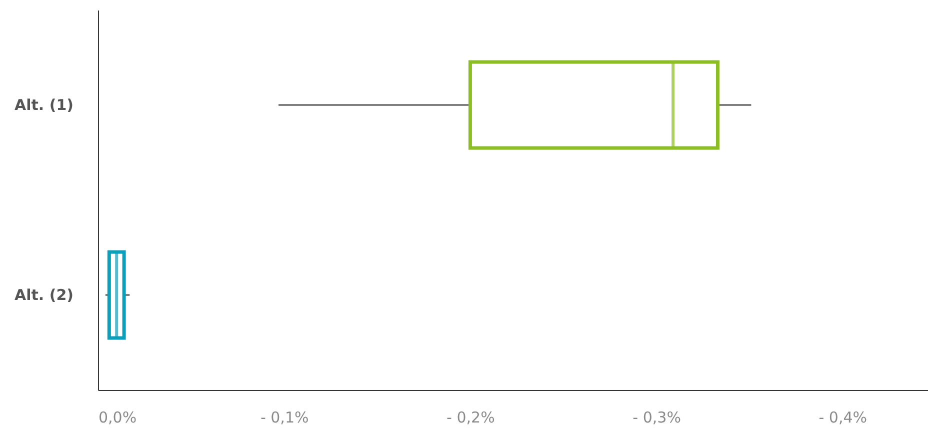  I want to click on x-tick-label: - 0,4%, so click(843, 417).